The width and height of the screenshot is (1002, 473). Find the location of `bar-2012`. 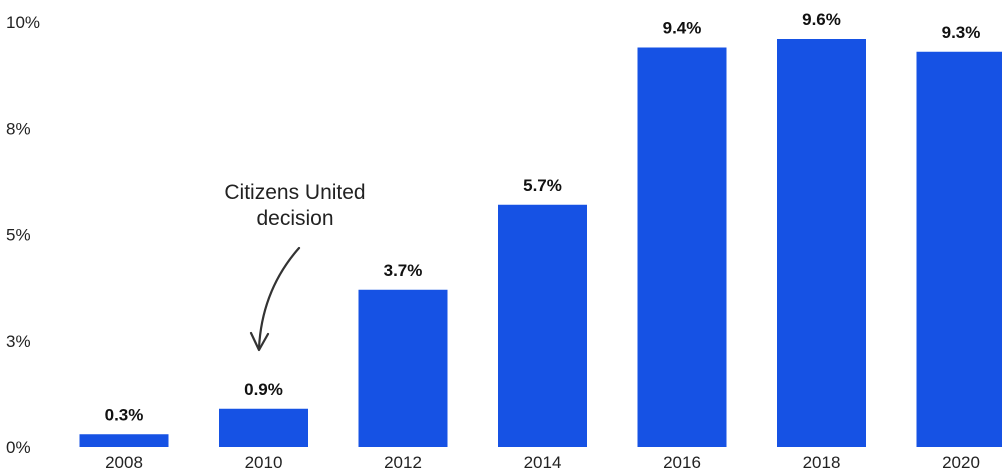

bar-2012 is located at coordinates (403, 368).